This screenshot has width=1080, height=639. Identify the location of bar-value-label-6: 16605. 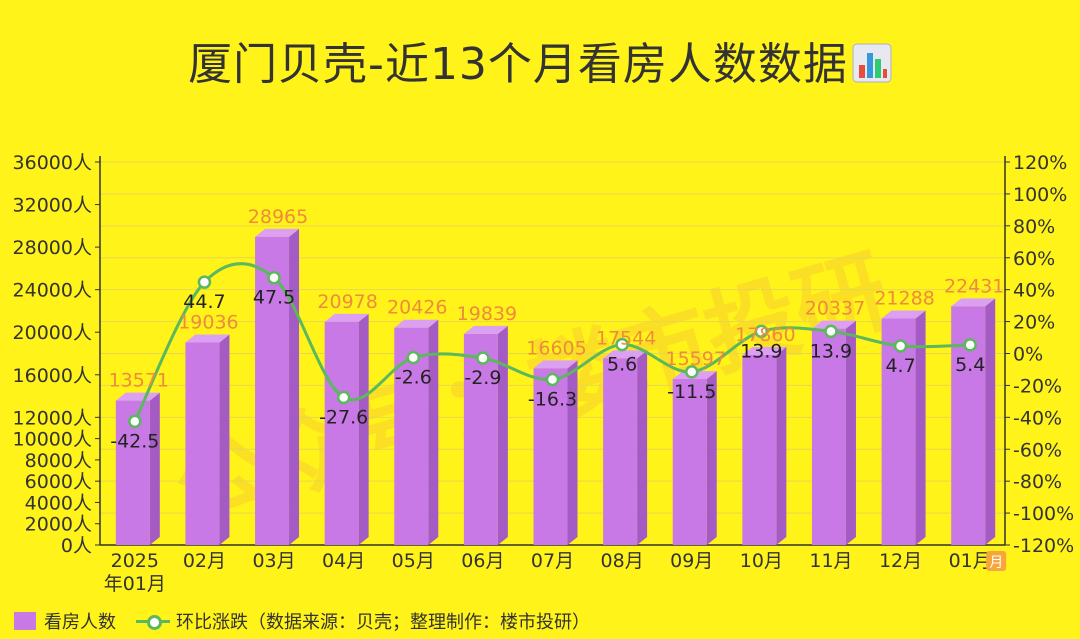
(556, 348).